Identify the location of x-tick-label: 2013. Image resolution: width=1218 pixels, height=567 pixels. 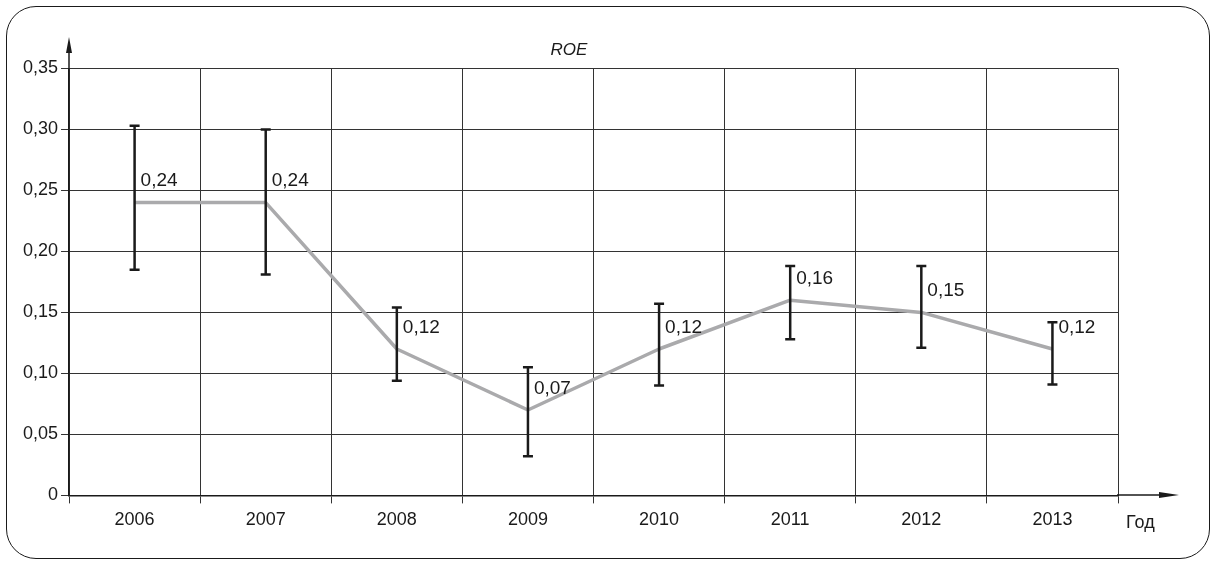
(1052, 519).